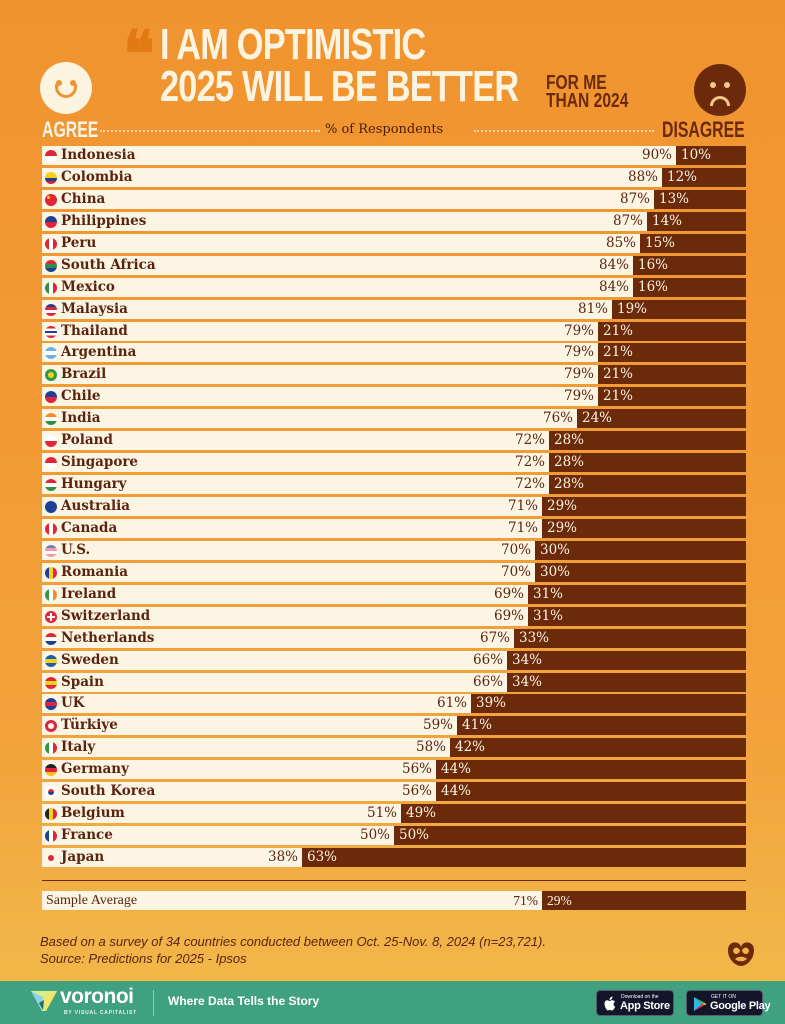 The width and height of the screenshot is (785, 1024). I want to click on country-name: Romania, so click(94, 571).